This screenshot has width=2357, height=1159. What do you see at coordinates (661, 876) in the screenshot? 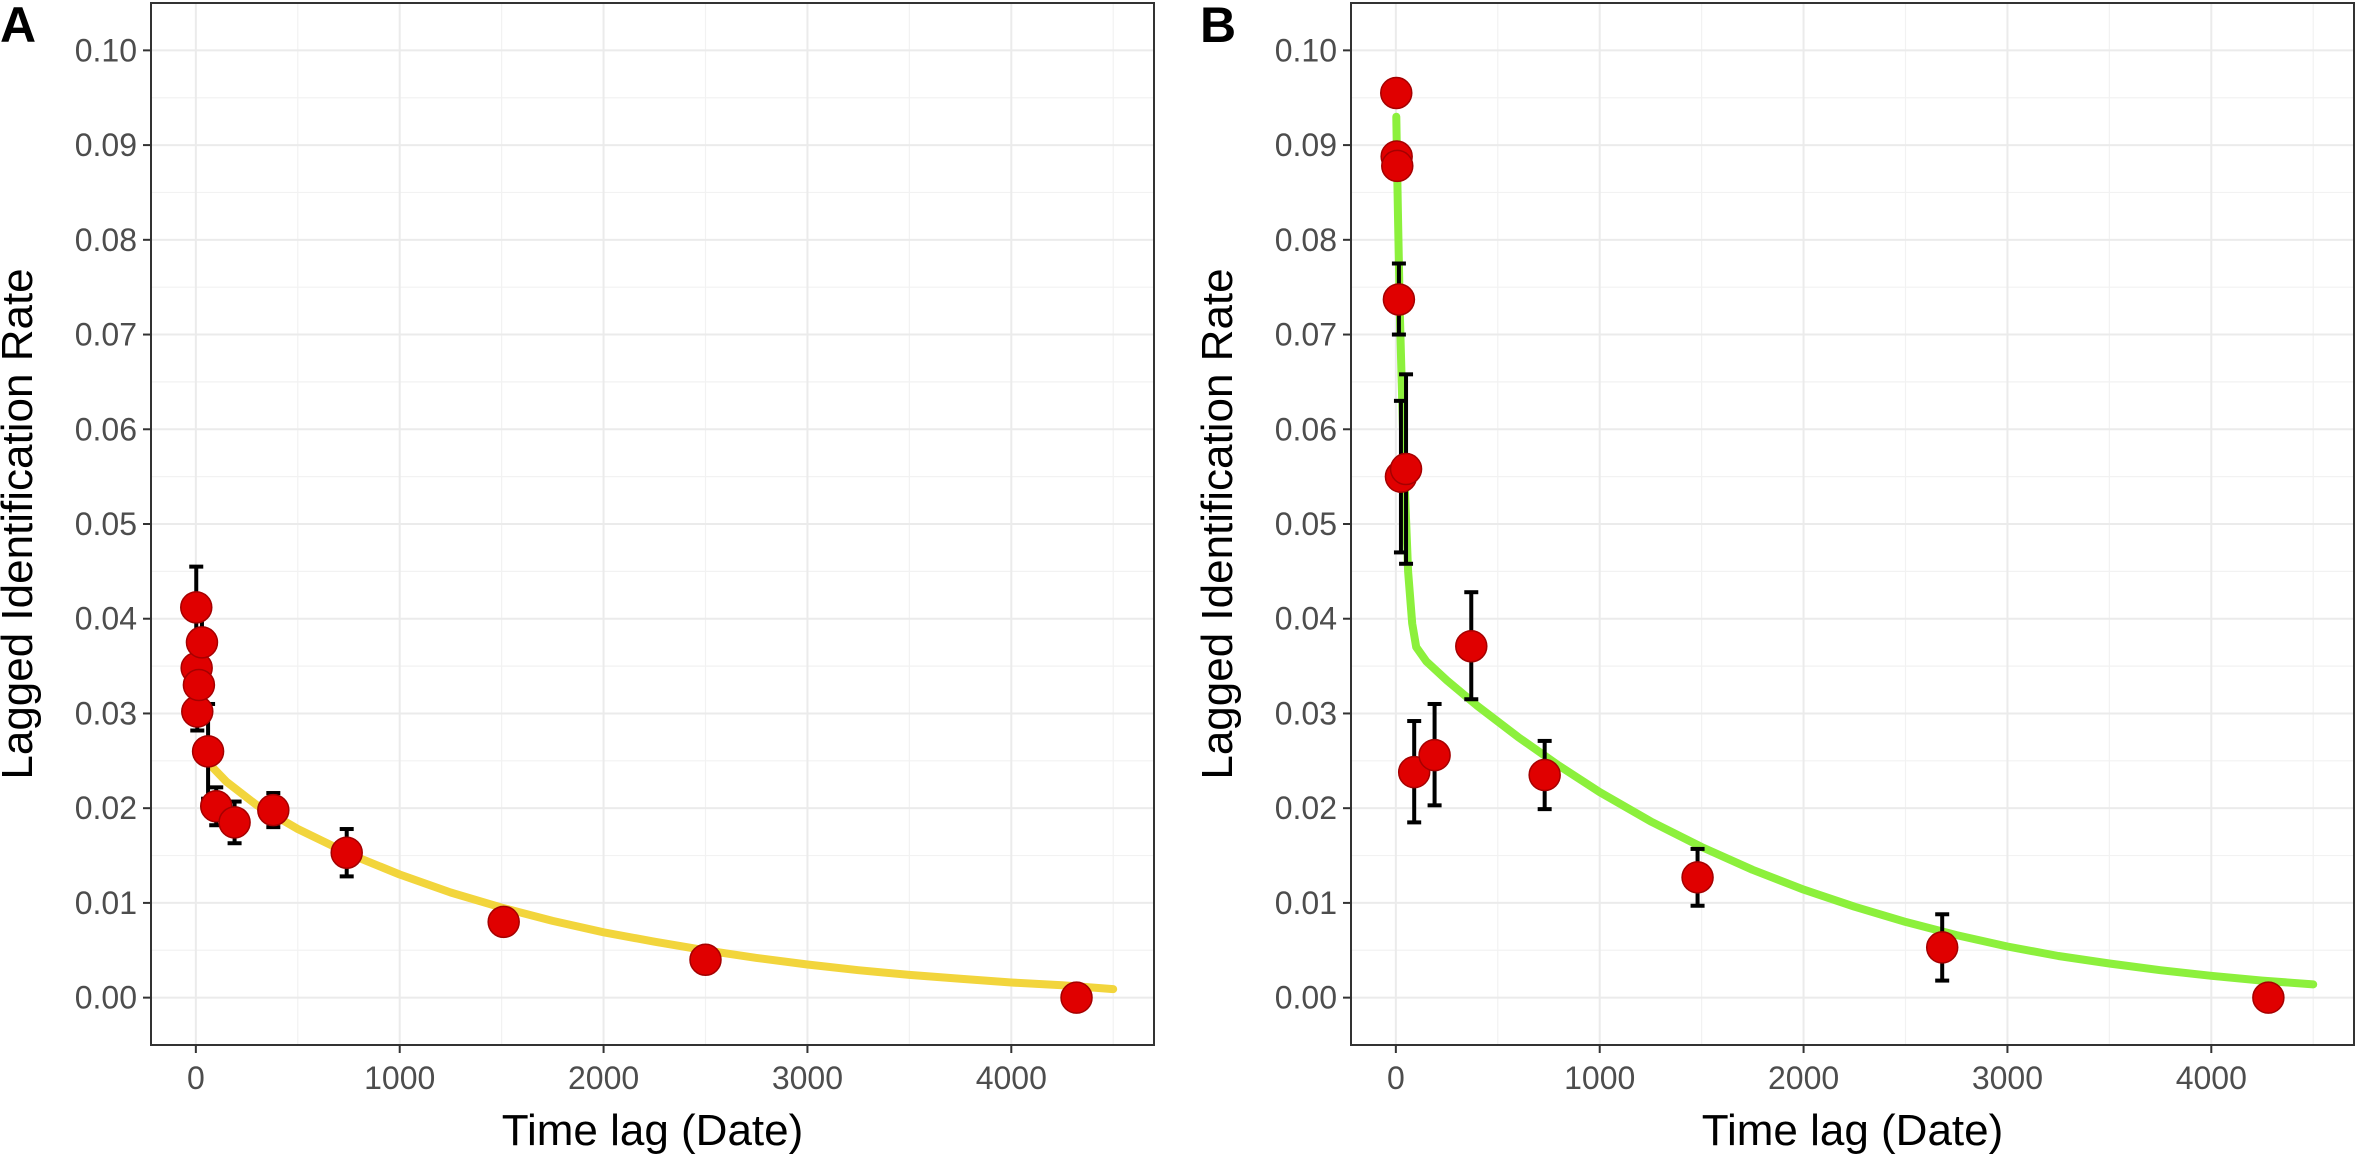
I see `fit-curve` at bounding box center [661, 876].